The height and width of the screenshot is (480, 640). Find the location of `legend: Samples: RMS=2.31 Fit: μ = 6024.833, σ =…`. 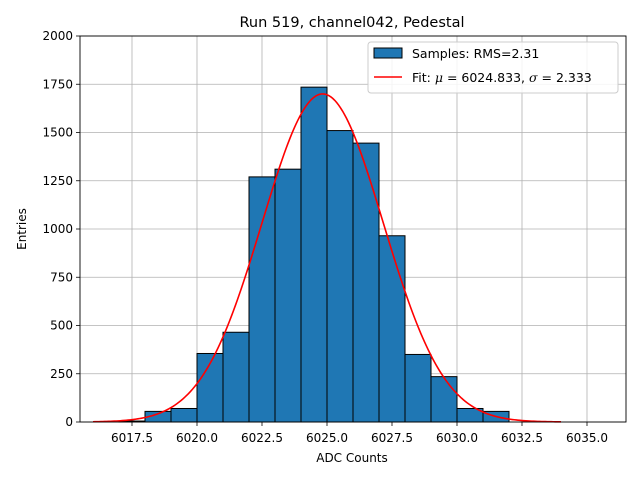

legend: Samples: RMS=2.31 Fit: μ = 6024.833, σ =… is located at coordinates (493, 67).